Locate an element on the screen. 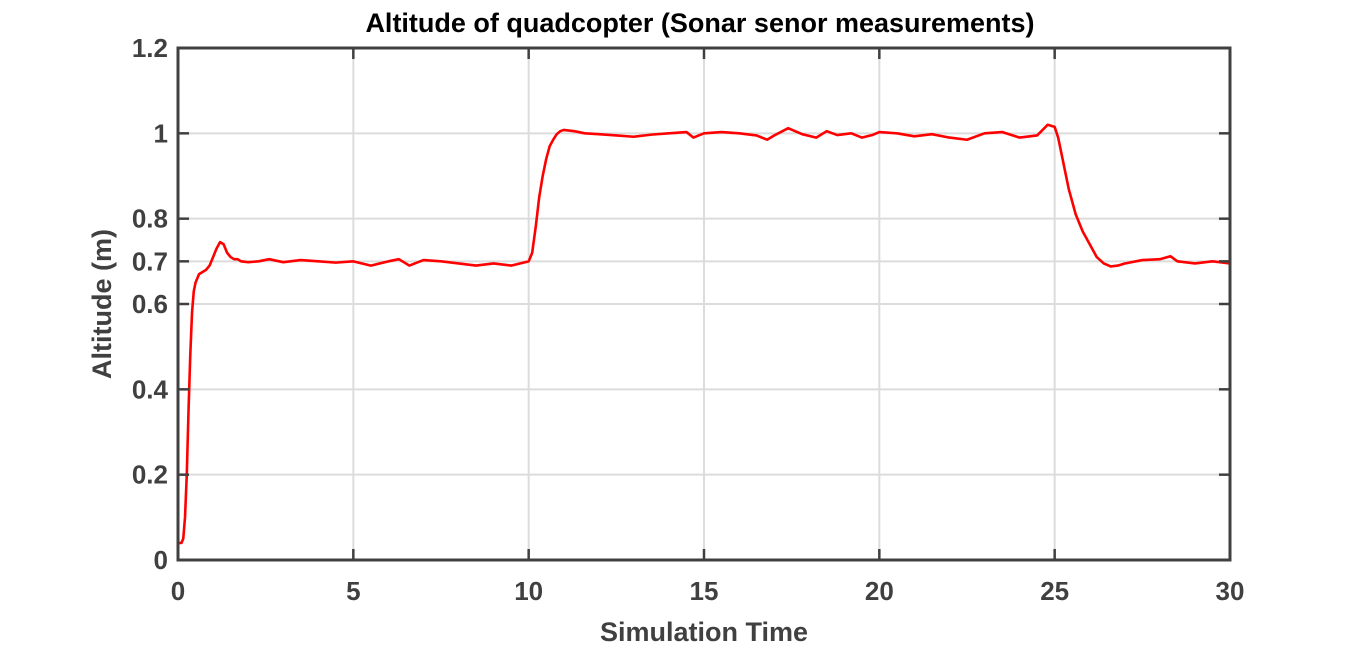  x-tick-label: 15 is located at coordinates (704, 591).